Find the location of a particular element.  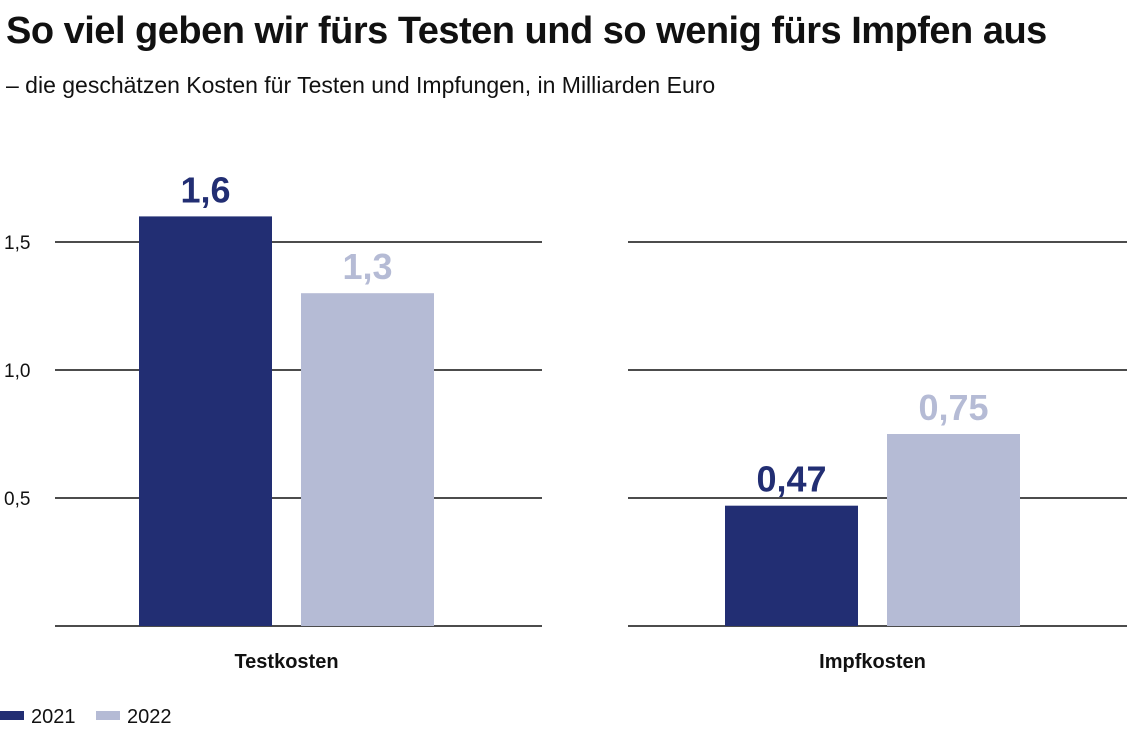

legend-label-2021: 2021 is located at coordinates (53, 717).